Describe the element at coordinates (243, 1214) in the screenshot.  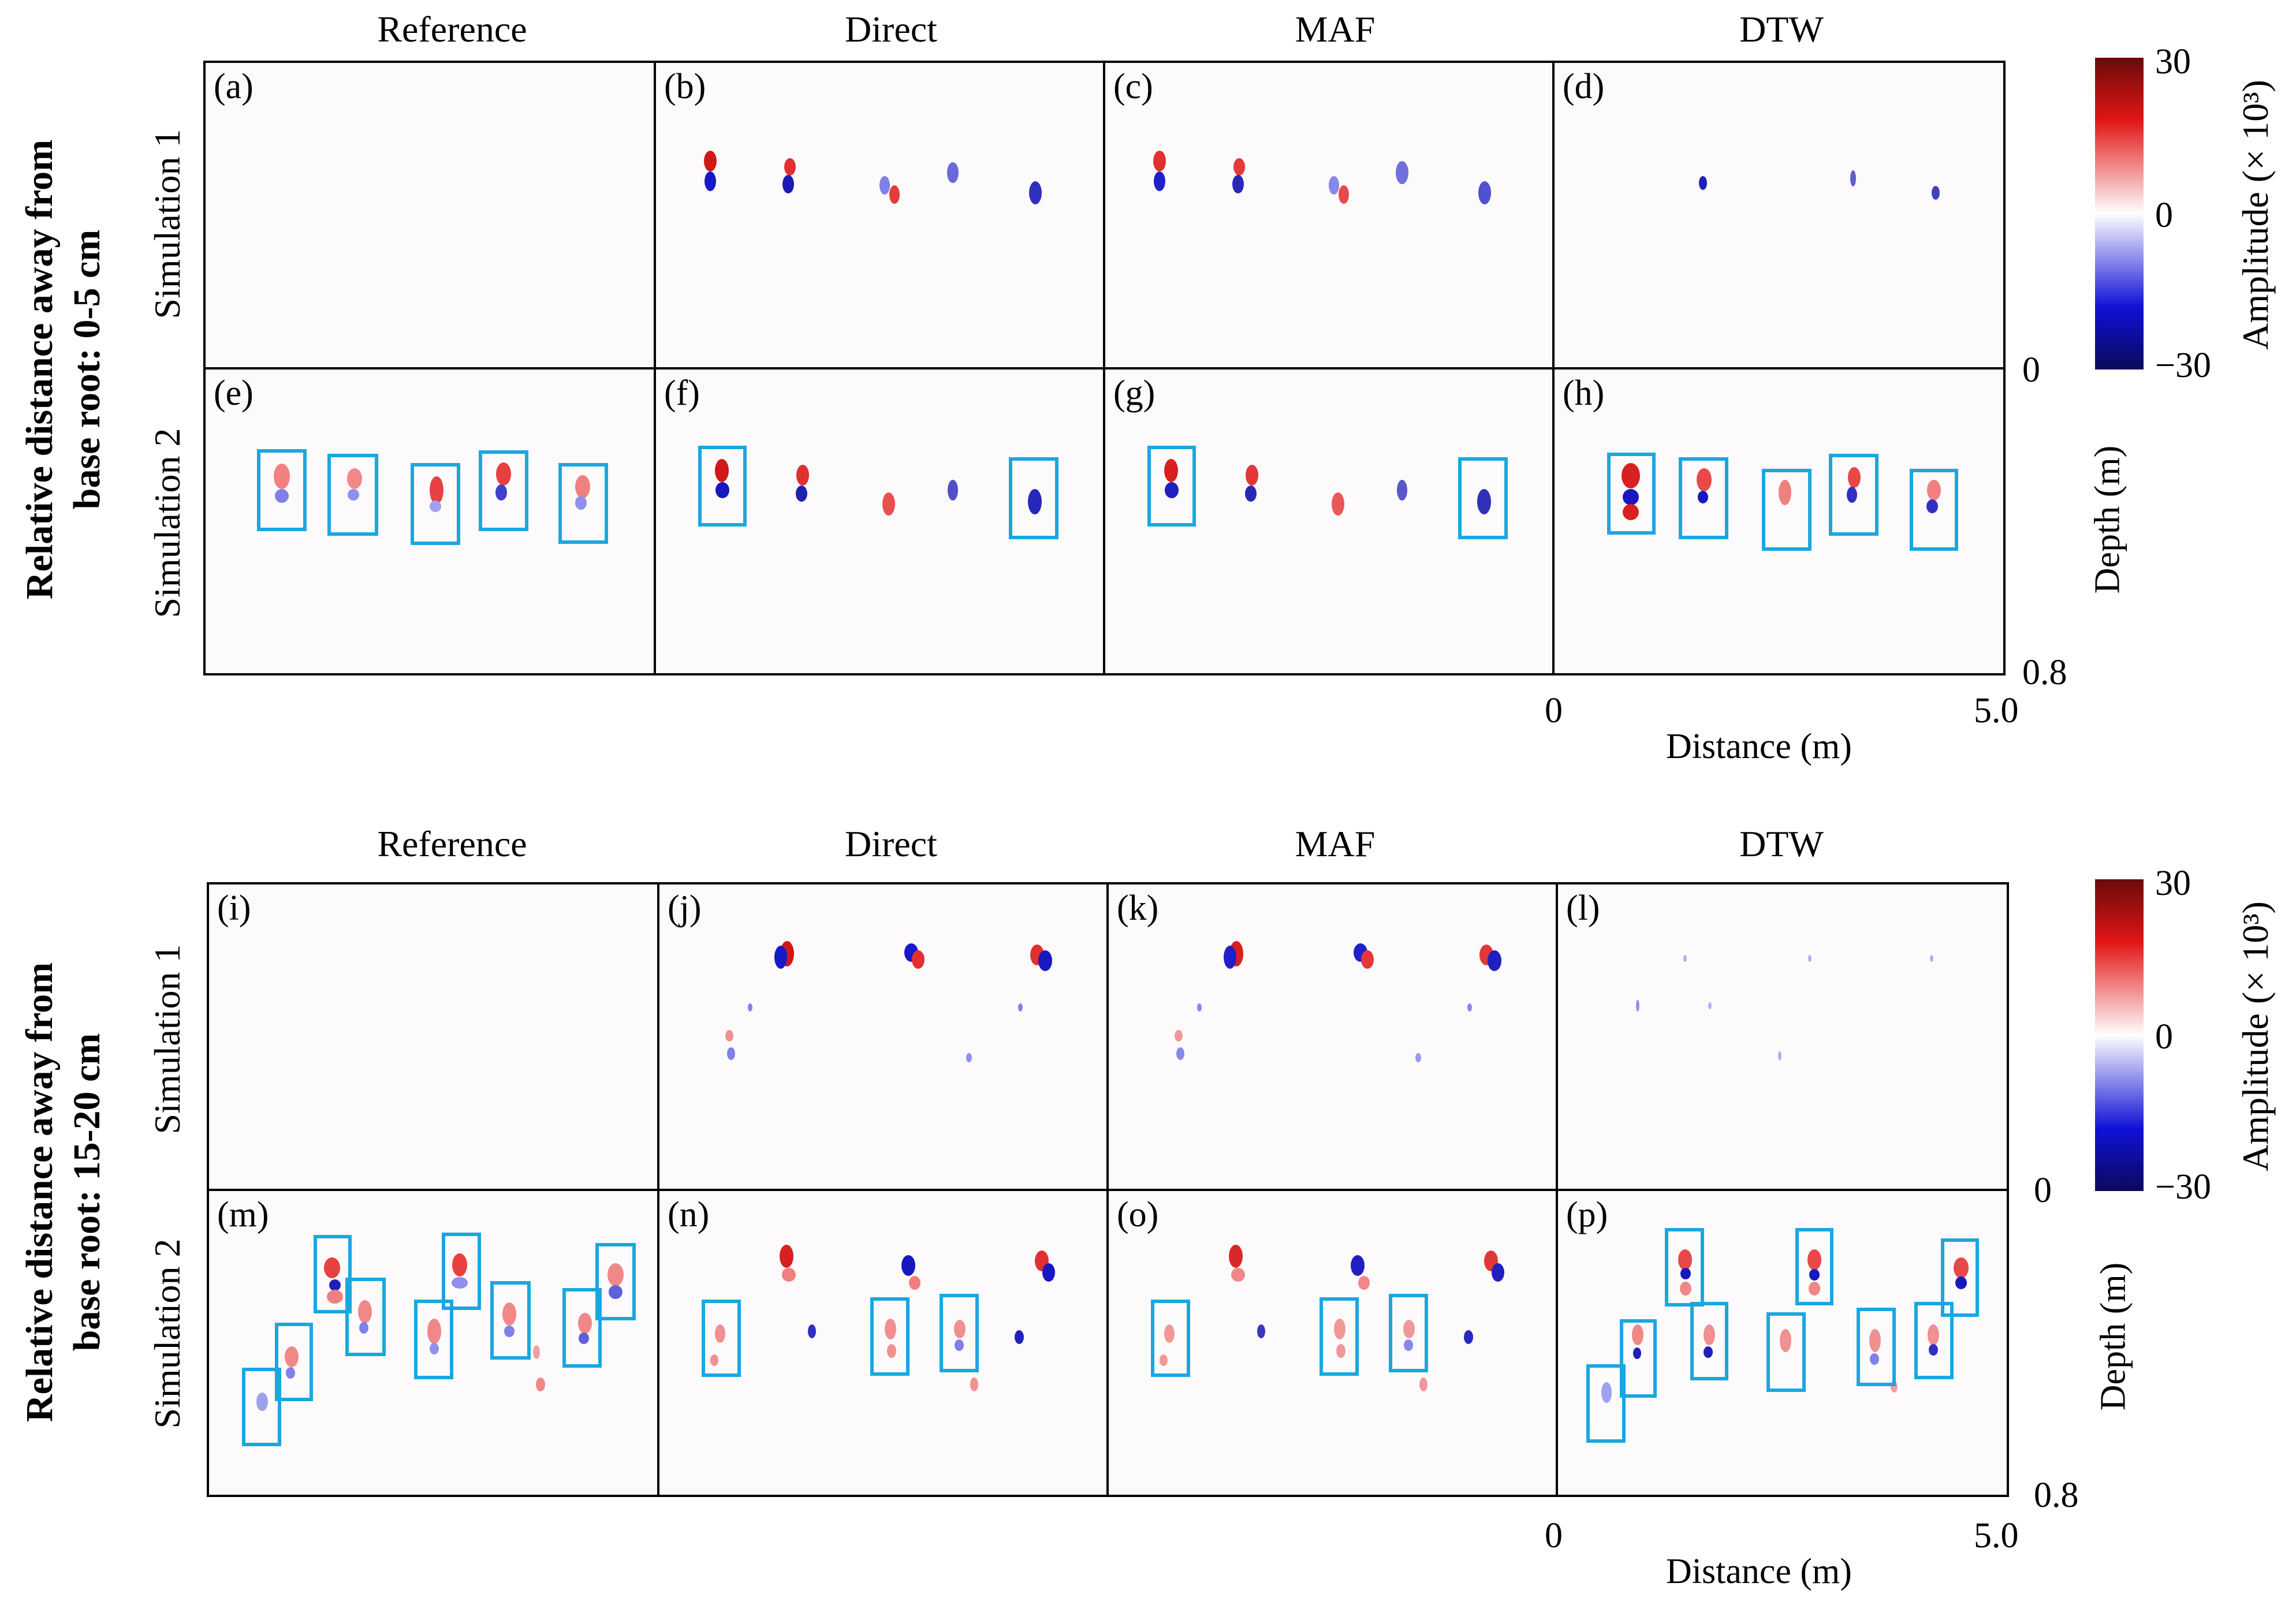
I see `panel-label: (m)` at that location.